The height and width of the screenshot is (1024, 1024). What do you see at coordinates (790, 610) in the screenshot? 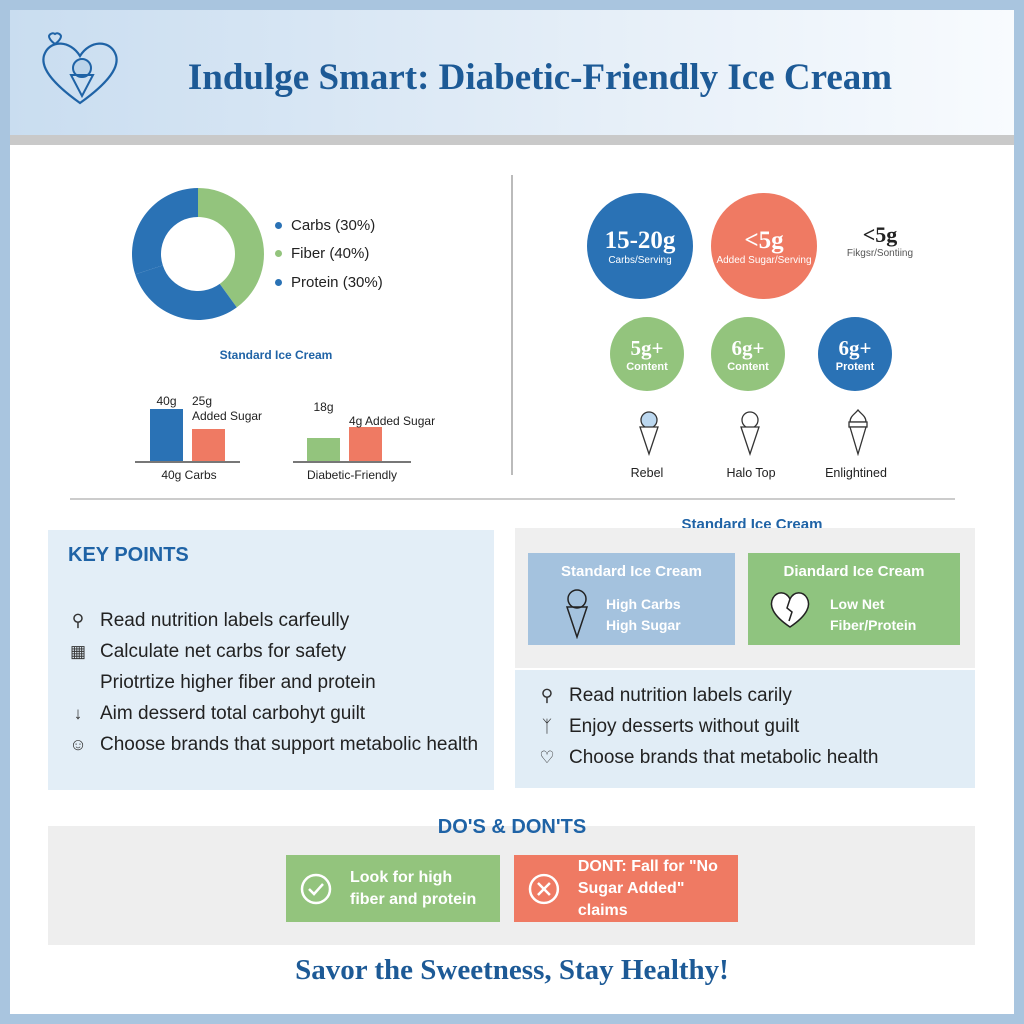
I see `broken-heart-icon` at bounding box center [790, 610].